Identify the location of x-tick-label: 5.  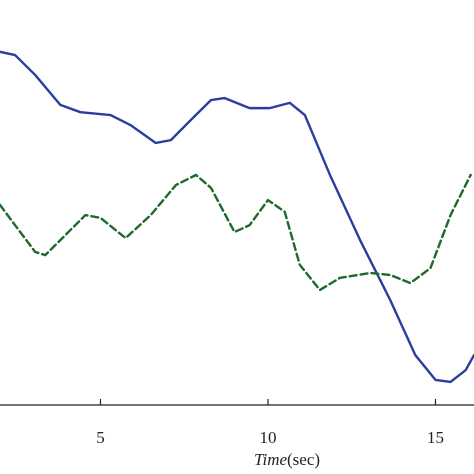
(100, 437).